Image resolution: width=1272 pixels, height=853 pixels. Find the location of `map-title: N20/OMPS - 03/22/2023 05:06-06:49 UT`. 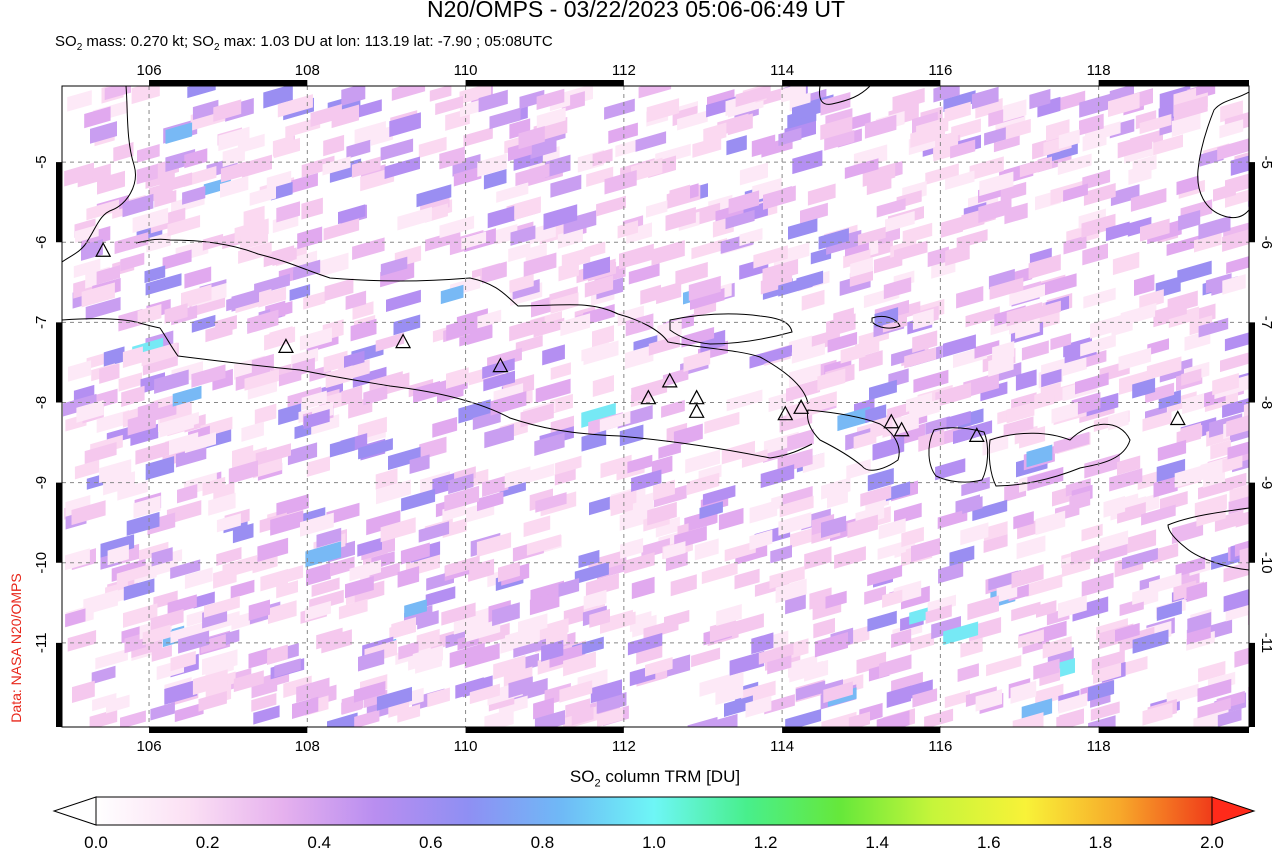

map-title: N20/OMPS - 03/22/2023 05:06-06:49 UT is located at coordinates (636, 11).